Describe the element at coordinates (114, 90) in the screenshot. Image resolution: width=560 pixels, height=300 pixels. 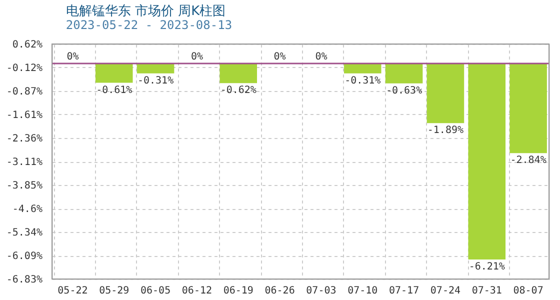
I see `data-label: -0.61%` at that location.